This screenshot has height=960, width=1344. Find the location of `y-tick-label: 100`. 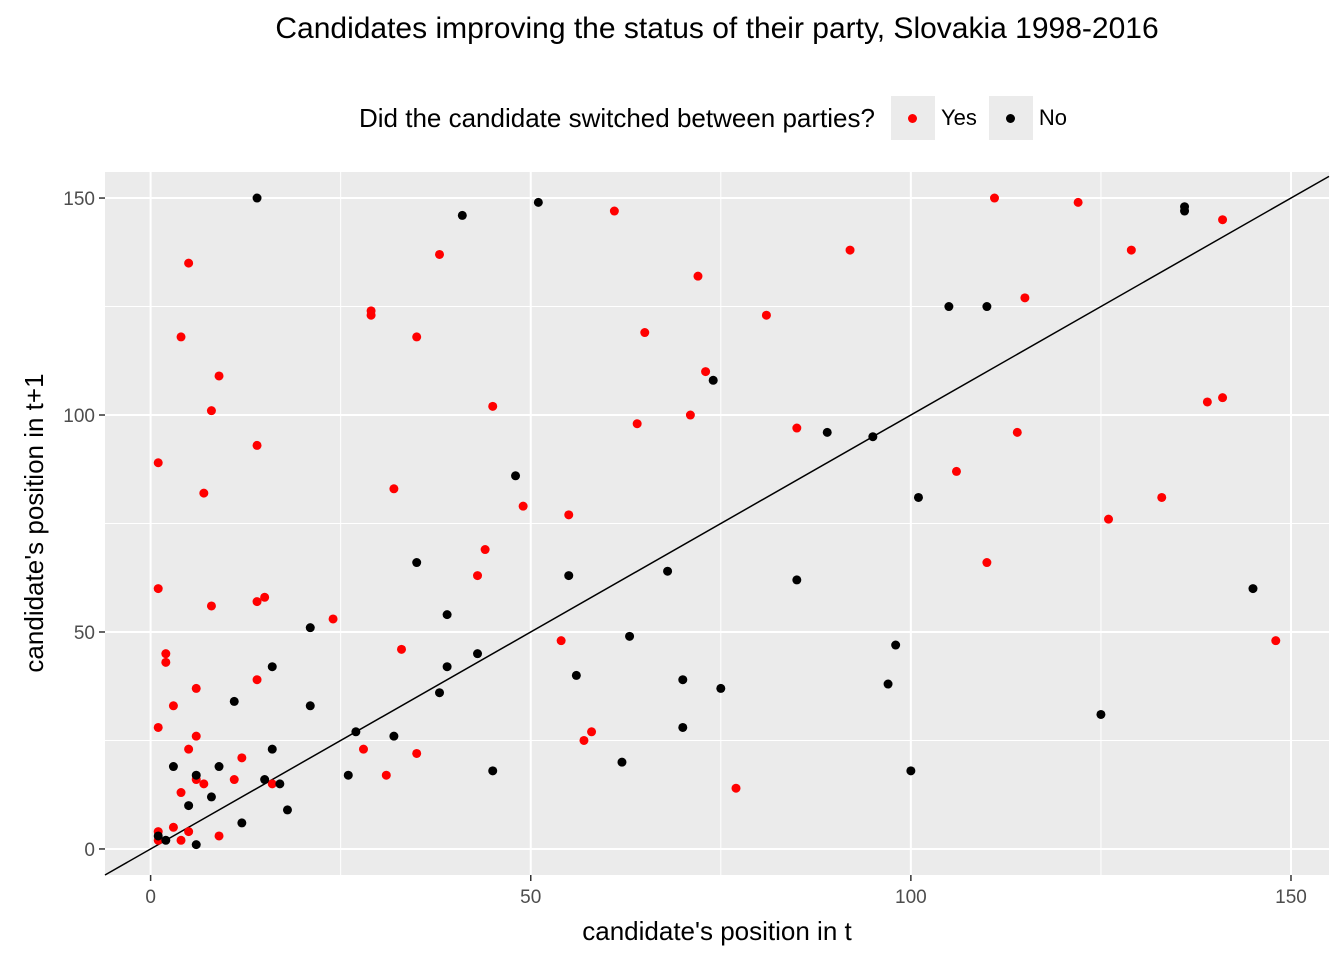

y-tick-label: 100 is located at coordinates (79, 416).